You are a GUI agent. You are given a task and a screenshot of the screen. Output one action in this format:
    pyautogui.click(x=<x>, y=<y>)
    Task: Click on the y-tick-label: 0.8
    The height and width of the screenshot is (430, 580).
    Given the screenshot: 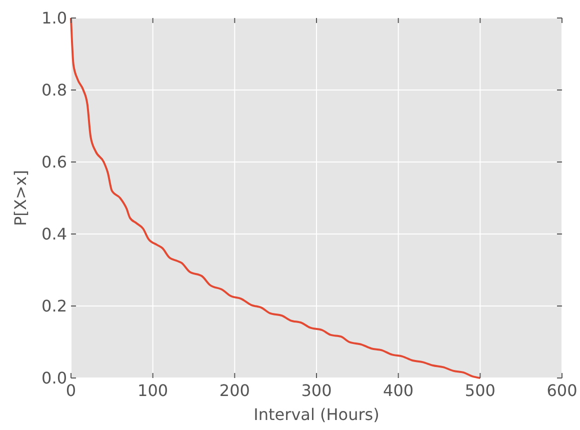 What is the action you would take?
    pyautogui.click(x=54, y=90)
    